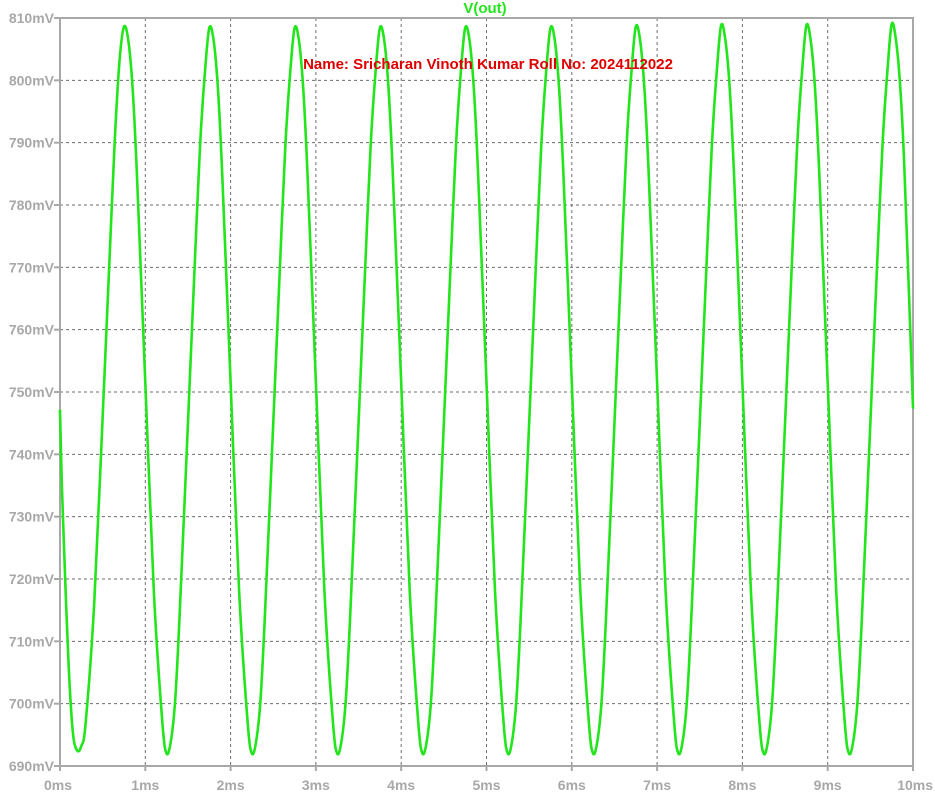 This screenshot has width=935, height=797. Describe the element at coordinates (32, 205) in the screenshot. I see `y-tick-label: 780mV` at that location.